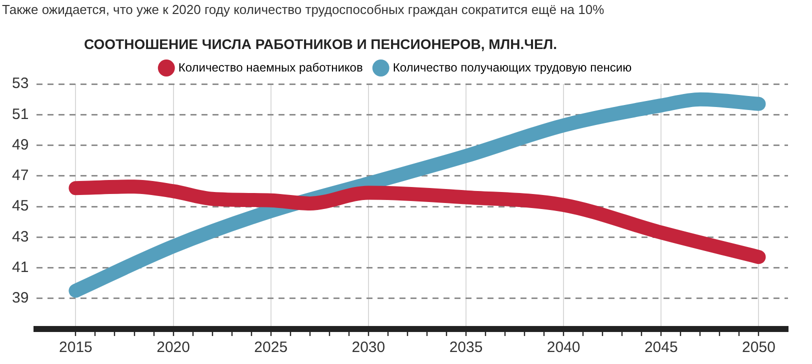 The height and width of the screenshot is (364, 812). Describe the element at coordinates (173, 347) in the screenshot. I see `x-tick-label: 2020` at that location.